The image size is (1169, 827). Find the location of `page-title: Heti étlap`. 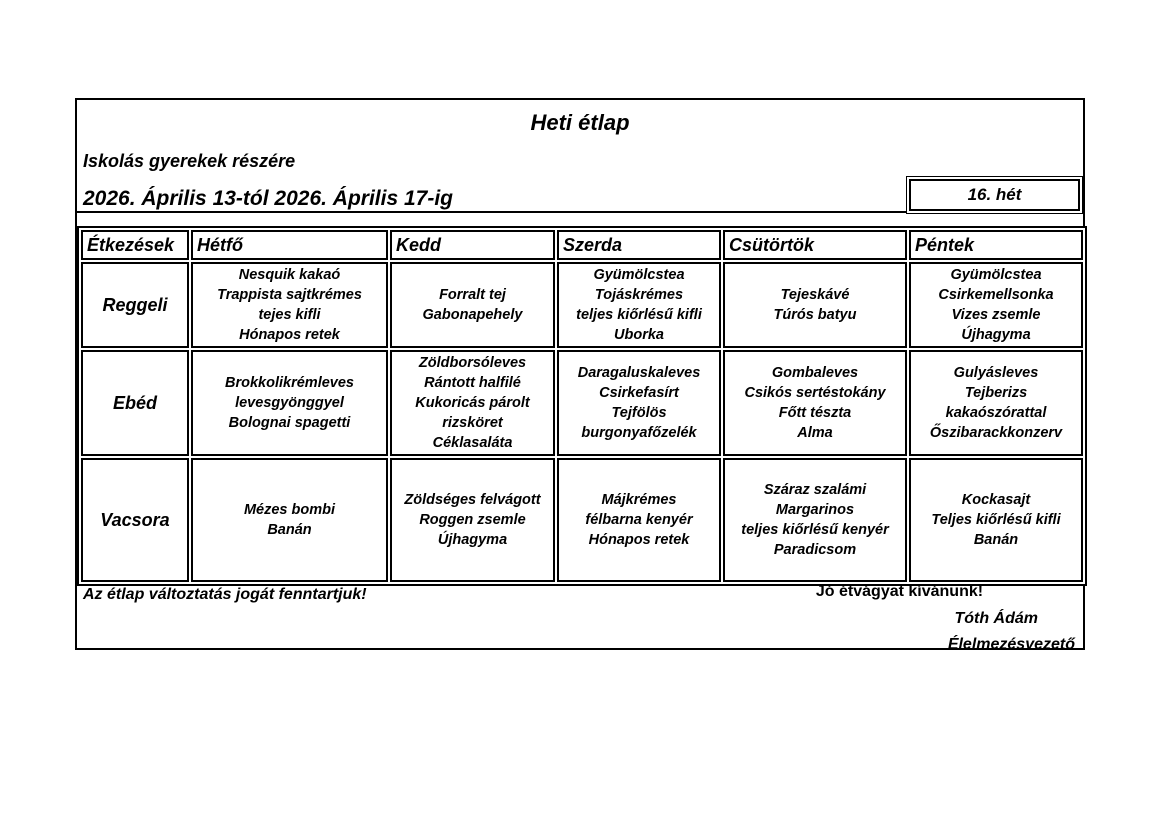

page-title: Heti étlap is located at coordinates (580, 122).